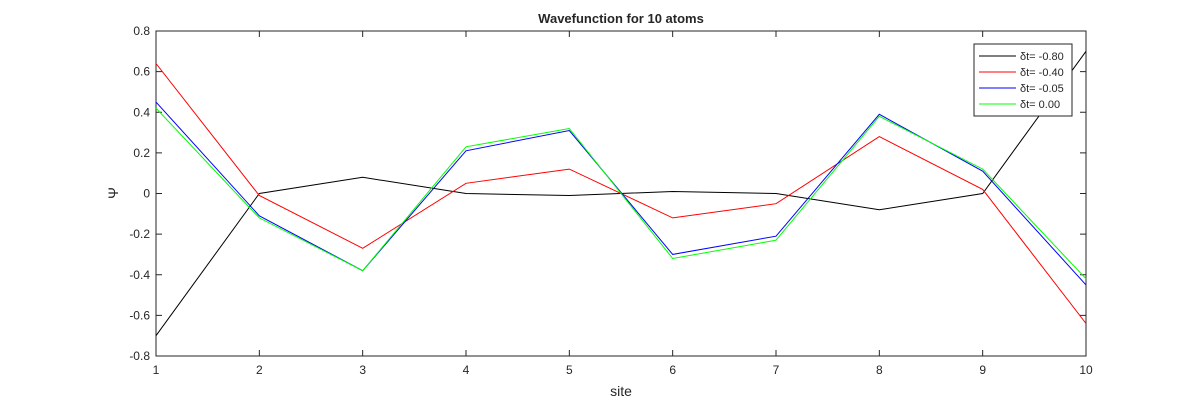 The image size is (1200, 400). Describe the element at coordinates (466, 370) in the screenshot. I see `x-tick-label: 4` at that location.